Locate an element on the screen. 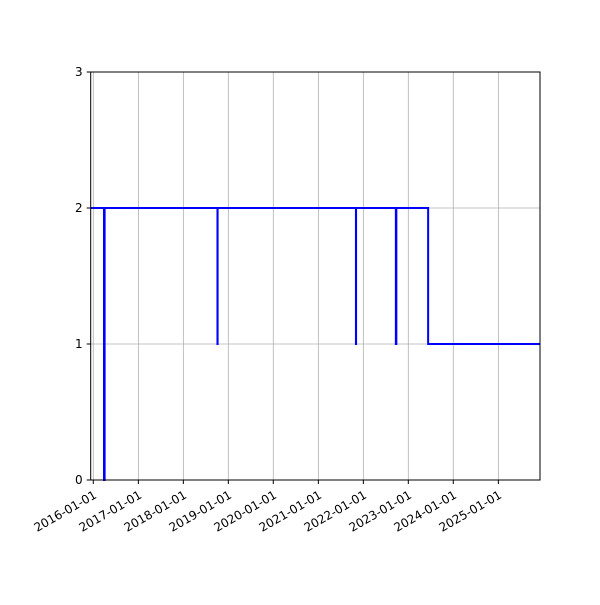 The width and height of the screenshot is (600, 605). y-axis: 0 1 2 3 is located at coordinates (83, 276).